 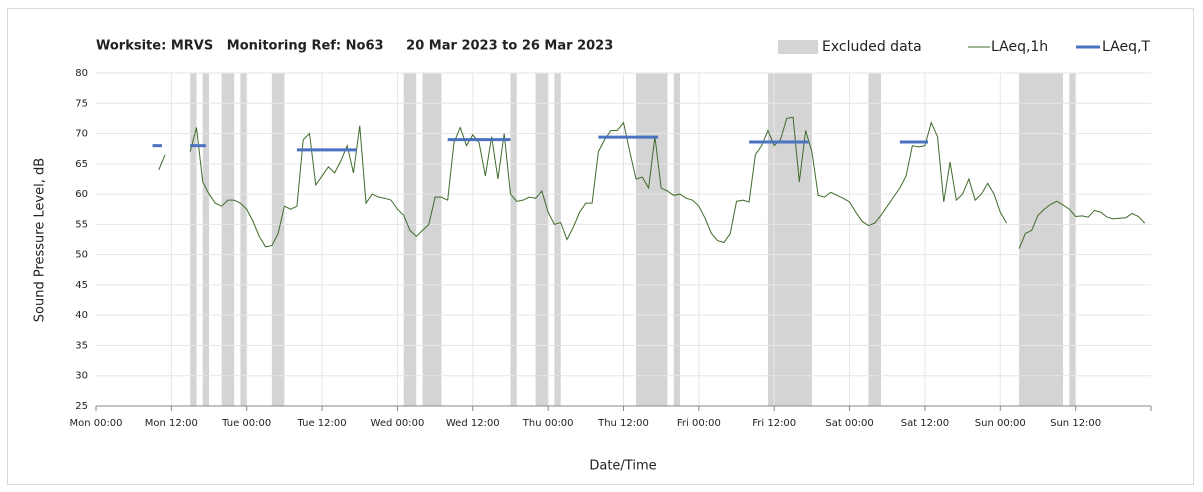 I want to click on y-tick-label: 60, so click(x=81, y=194).